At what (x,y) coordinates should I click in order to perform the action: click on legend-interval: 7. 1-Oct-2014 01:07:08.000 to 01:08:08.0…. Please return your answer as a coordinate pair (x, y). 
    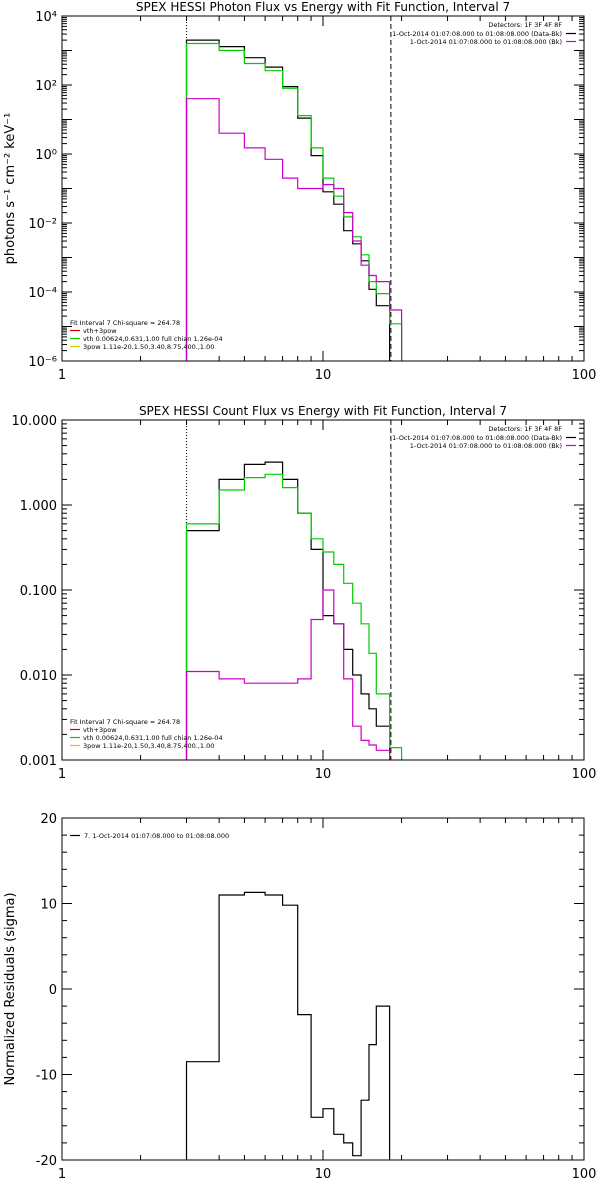
    Looking at the image, I should click on (149, 836).